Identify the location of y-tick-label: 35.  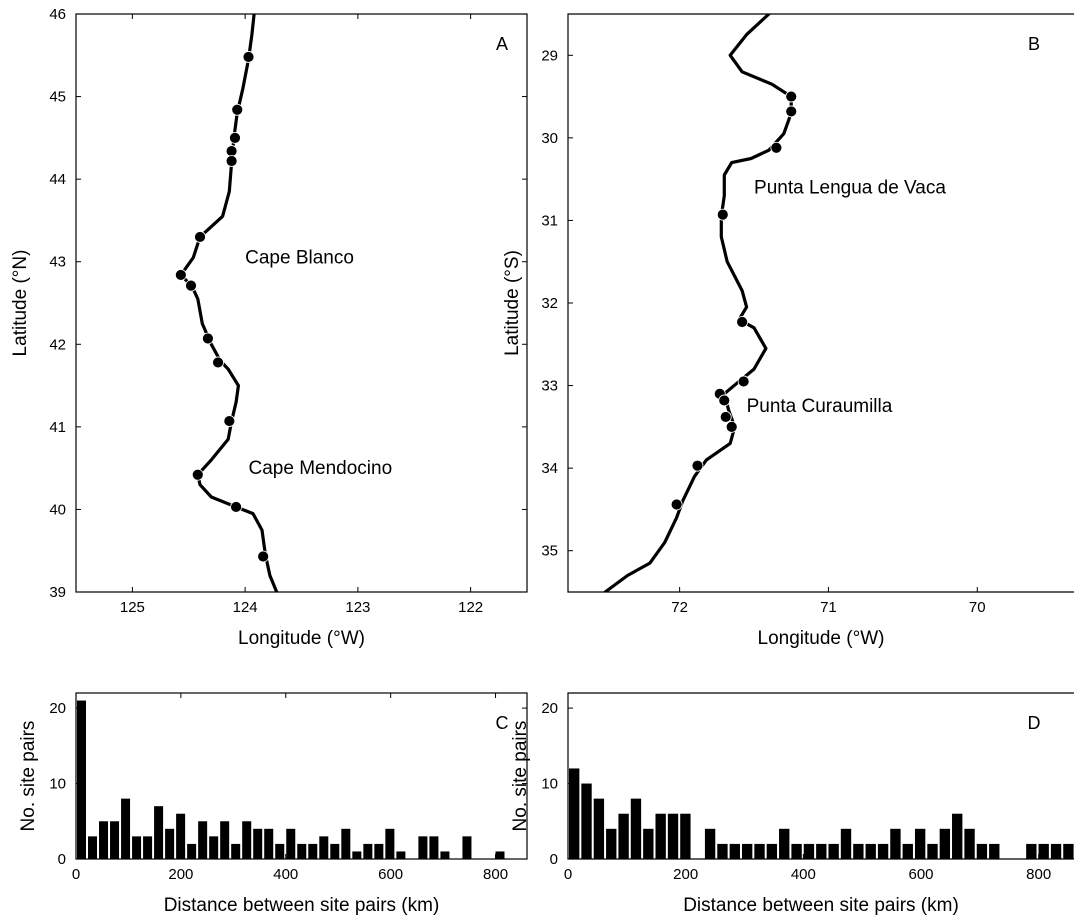
(549, 551).